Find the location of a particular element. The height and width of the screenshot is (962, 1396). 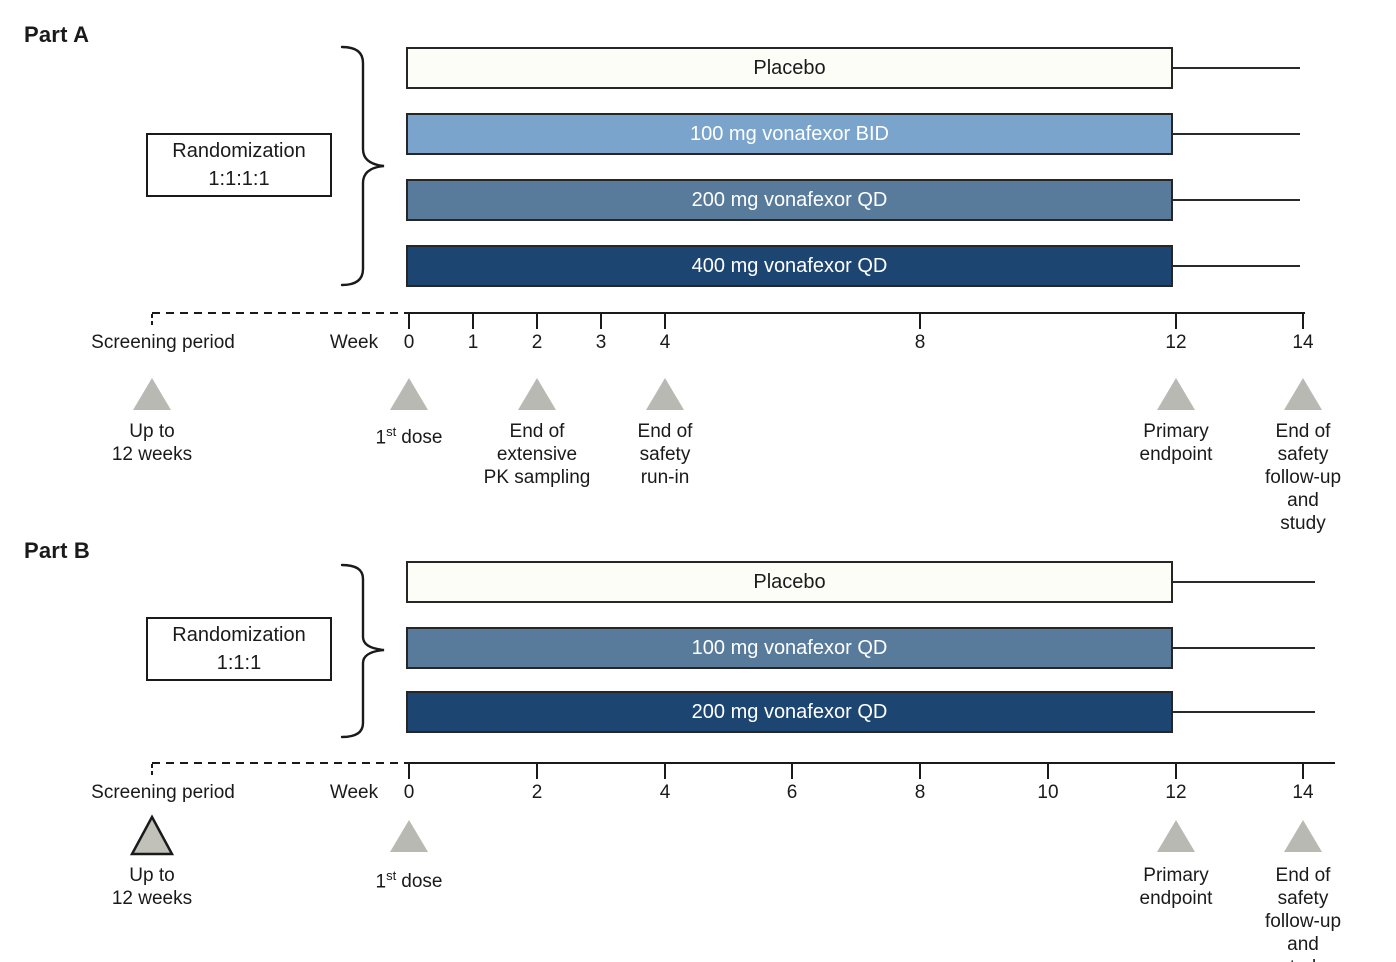

event-triangle-safety-run-in is located at coordinates (665, 394).